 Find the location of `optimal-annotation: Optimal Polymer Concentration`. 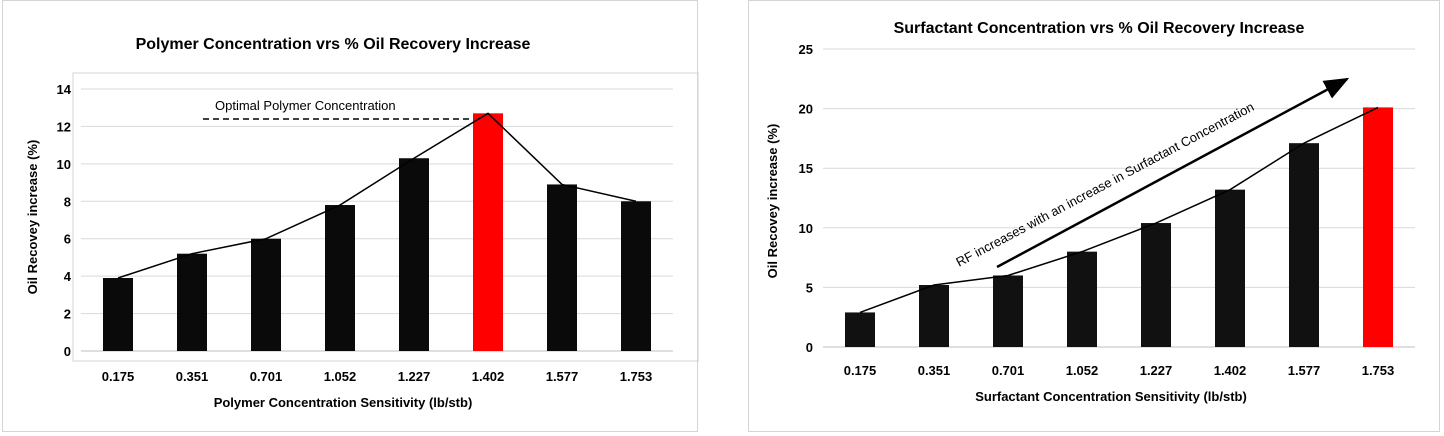

optimal-annotation: Optimal Polymer Concentration is located at coordinates (305, 105).